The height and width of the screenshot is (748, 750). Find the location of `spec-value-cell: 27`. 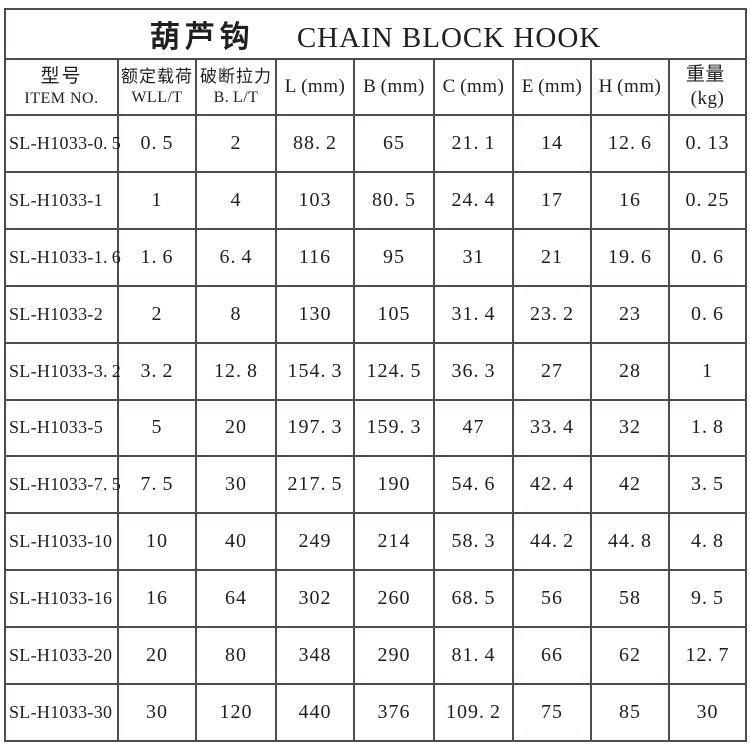

spec-value-cell: 27 is located at coordinates (552, 371).